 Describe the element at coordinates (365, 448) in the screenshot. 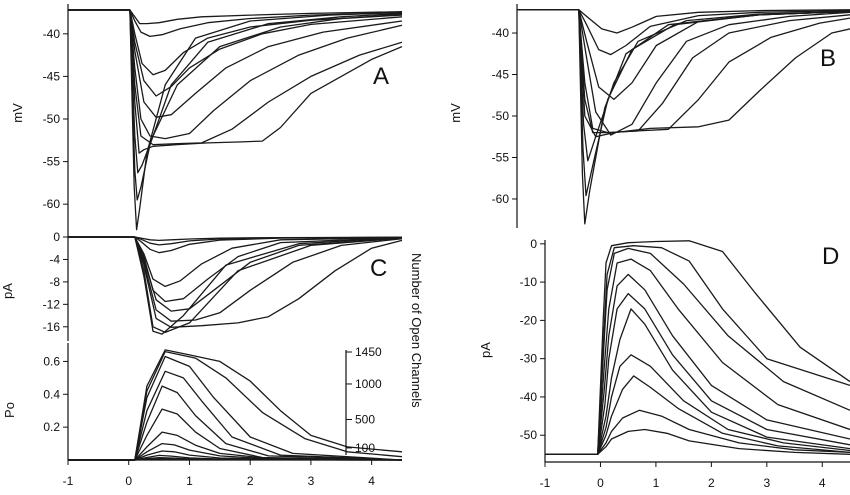

I see `channels-tick-label: 100` at that location.